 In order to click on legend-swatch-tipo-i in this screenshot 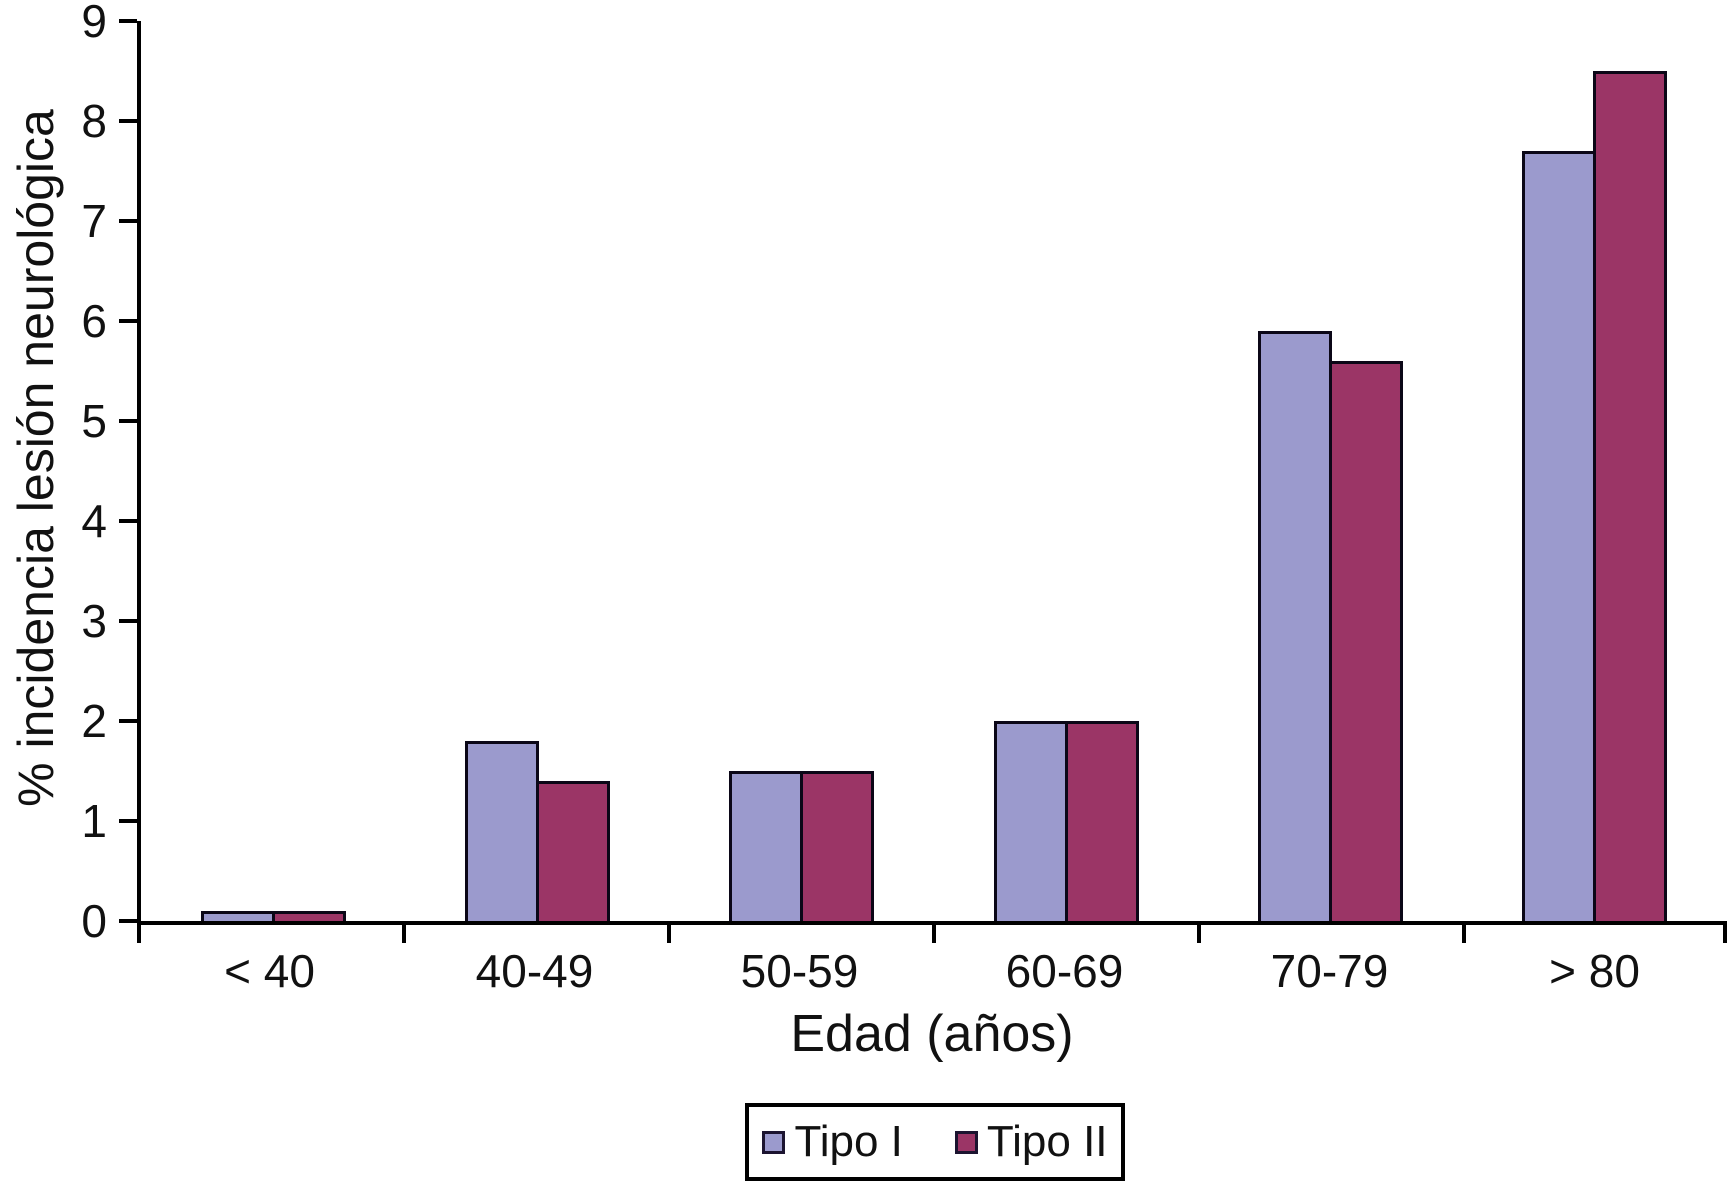, I will do `click(774, 1142)`.